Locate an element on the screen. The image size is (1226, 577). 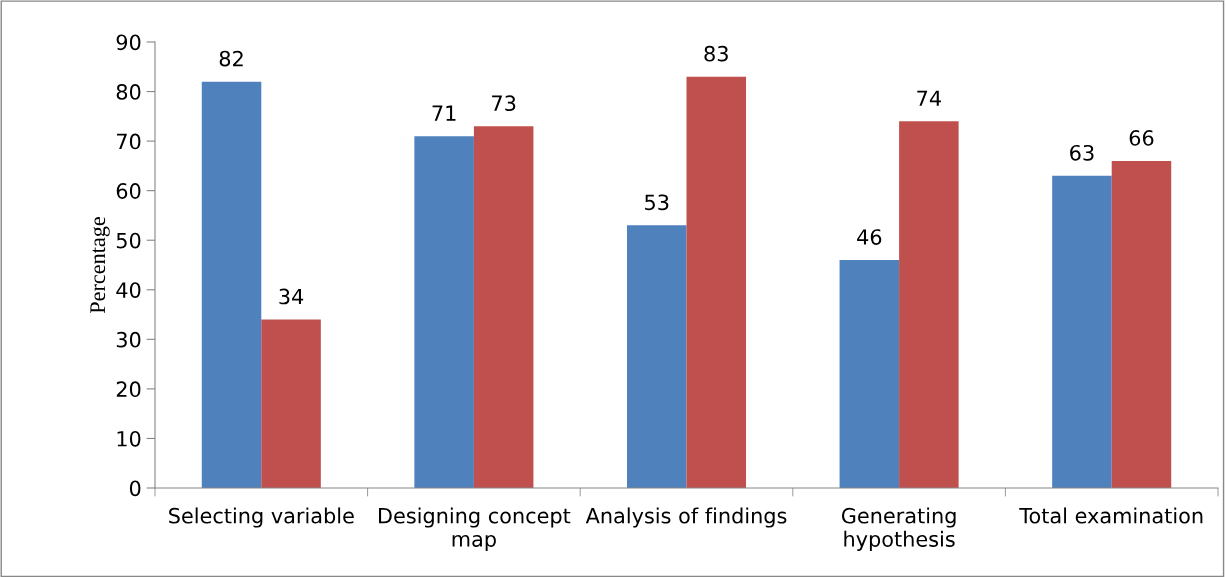
y-tick-label: 10 is located at coordinates (129, 438).